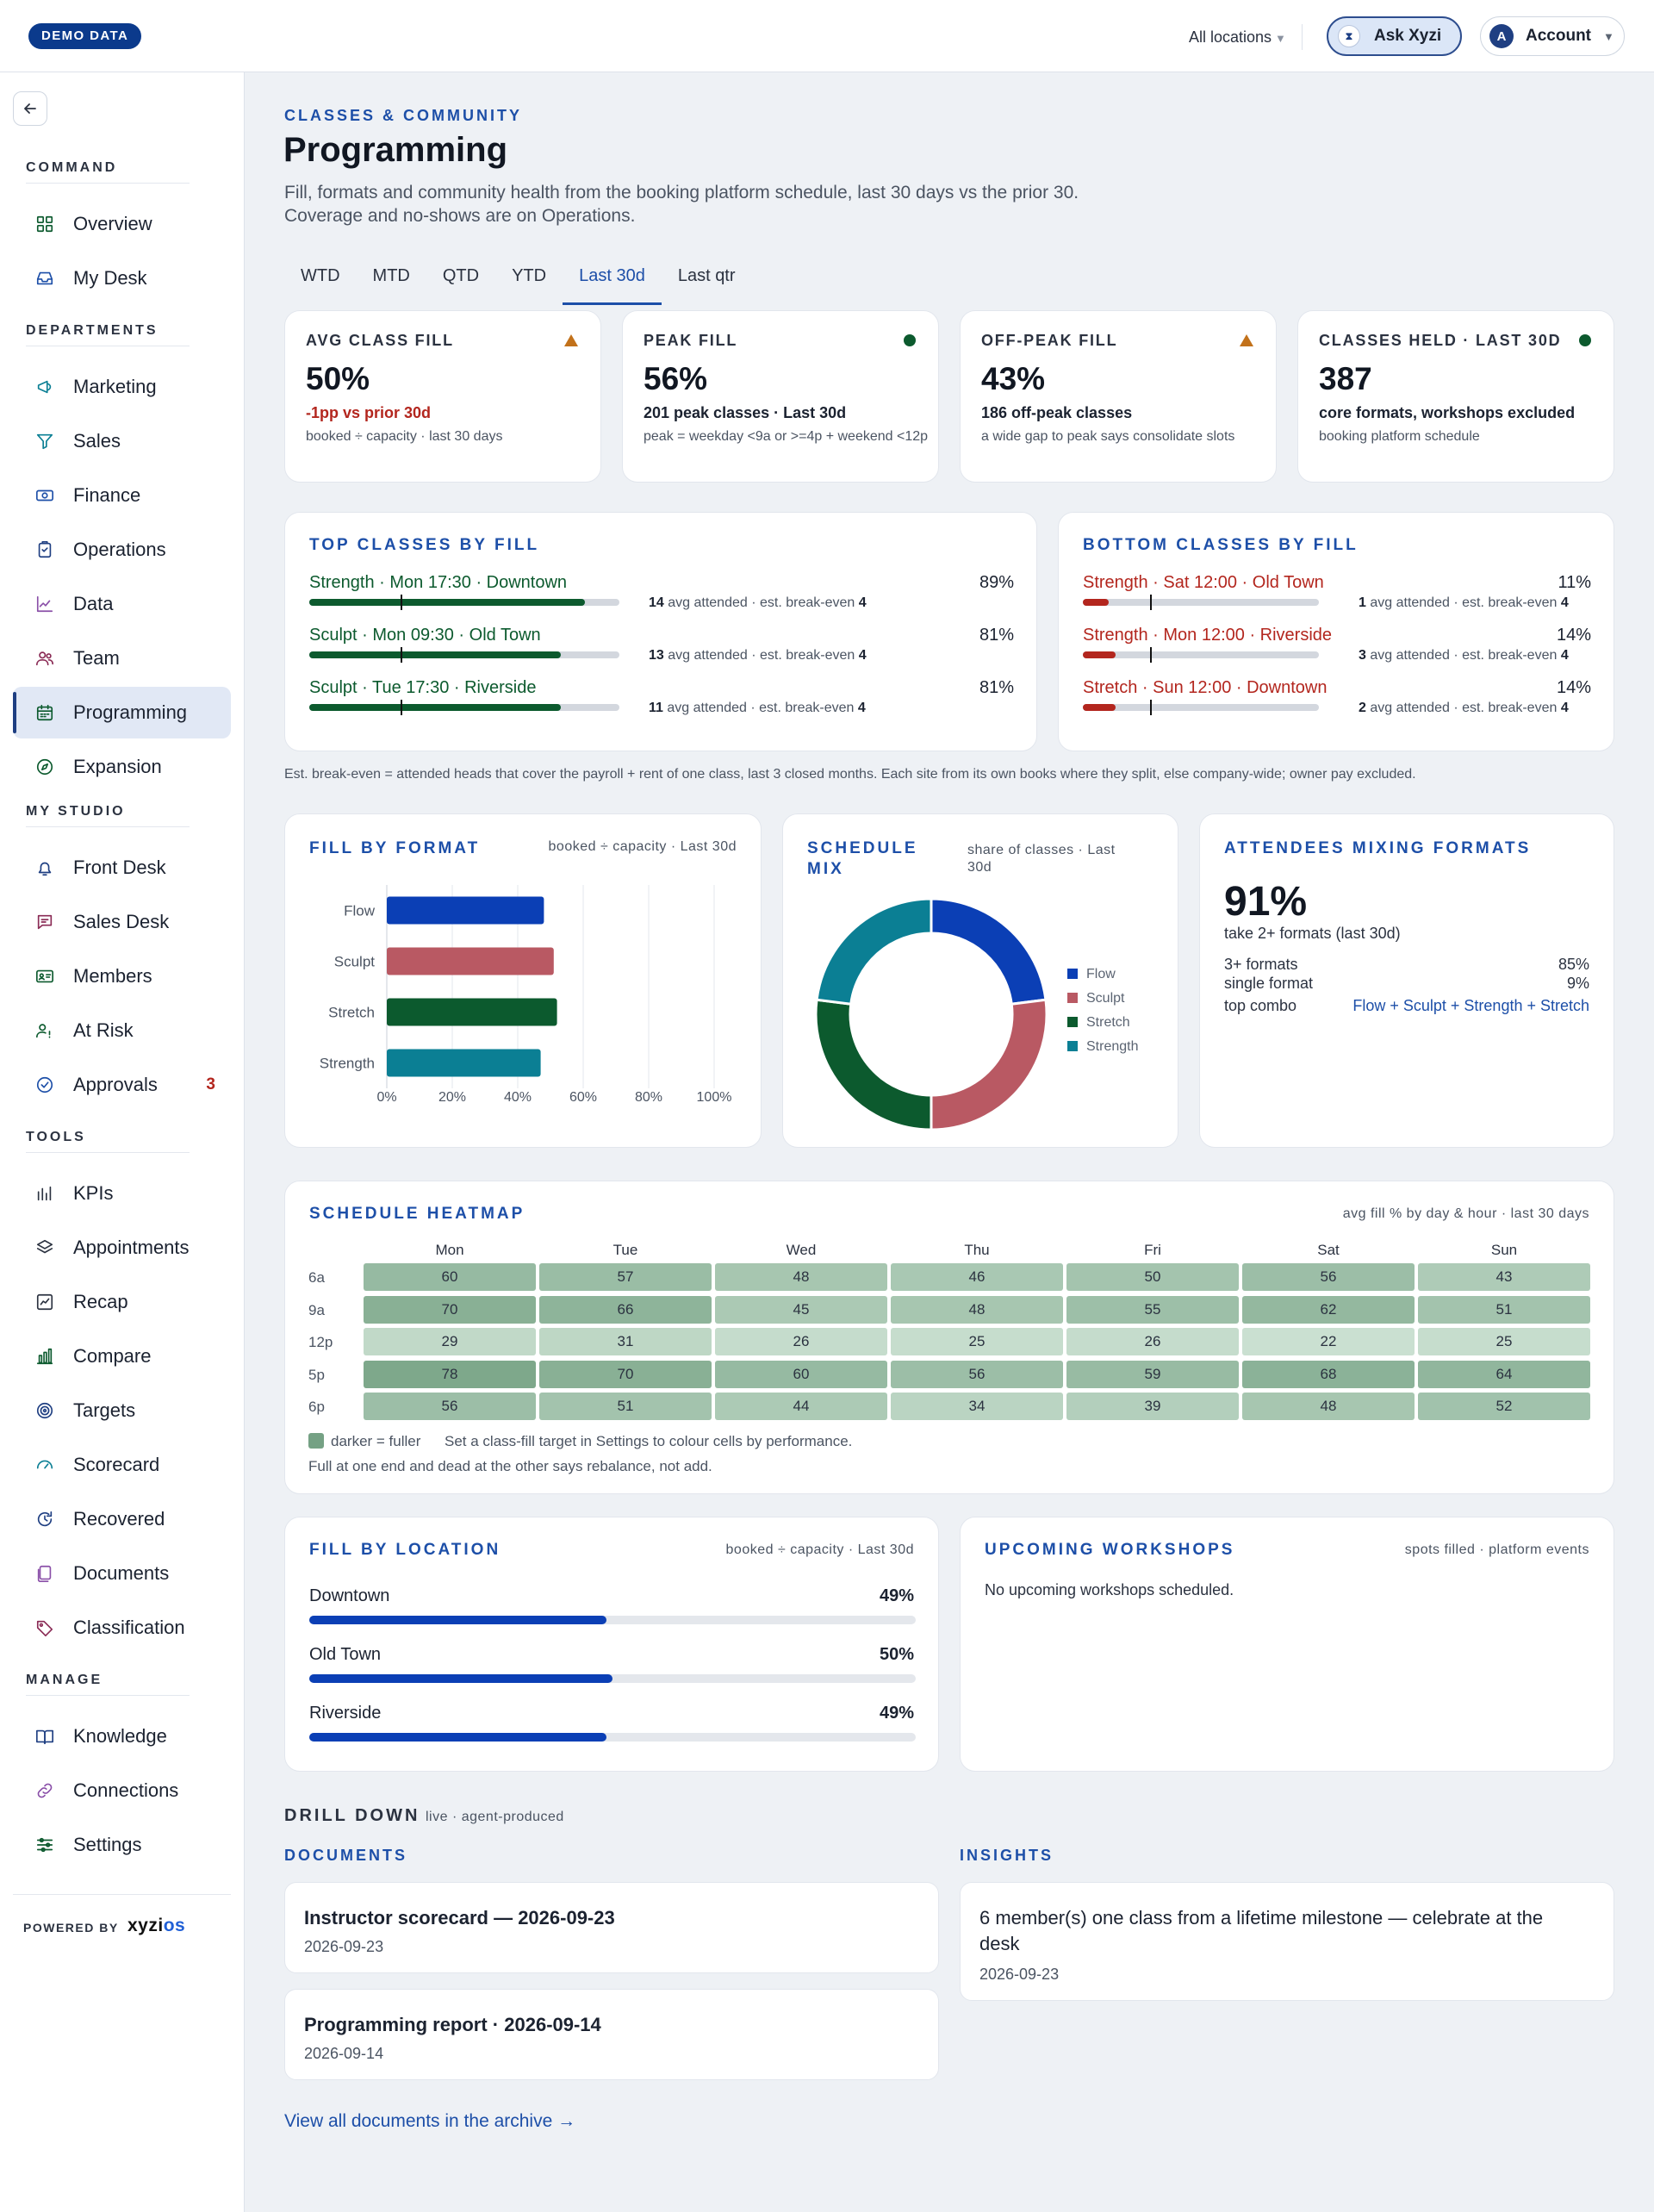  I want to click on tab-wtd: WTD, so click(320, 275).